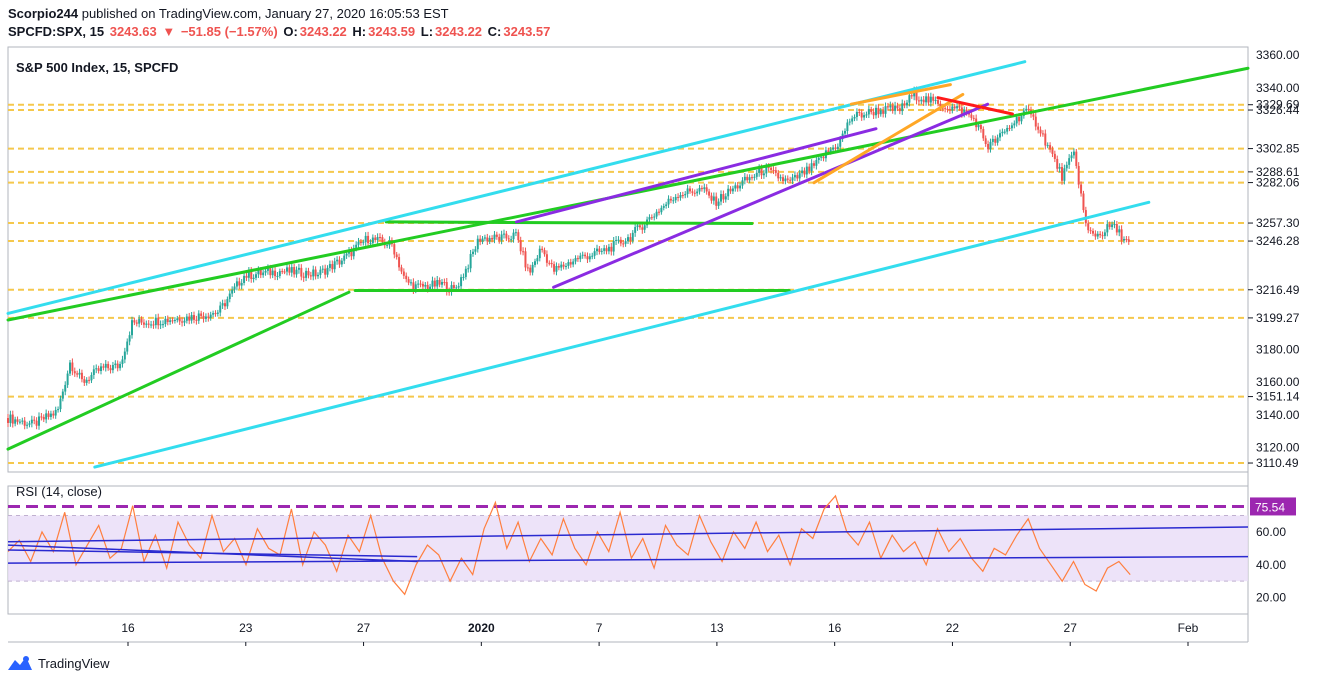  What do you see at coordinates (20, 663) in the screenshot?
I see `tradingview-cloud-icon` at bounding box center [20, 663].